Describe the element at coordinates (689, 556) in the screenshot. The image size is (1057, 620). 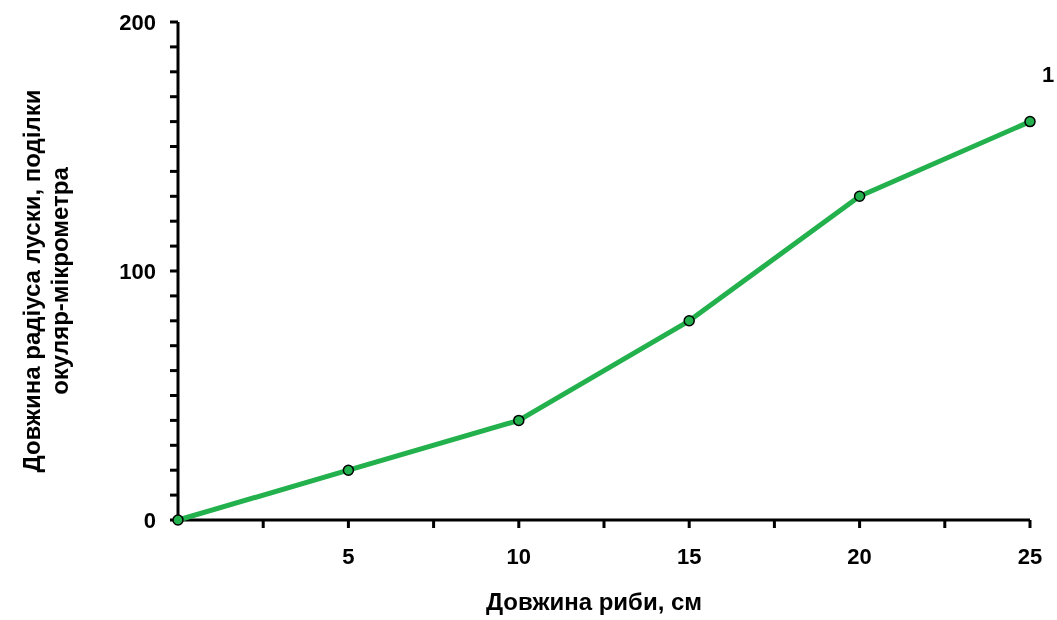
I see `x-tick-label: 15` at that location.